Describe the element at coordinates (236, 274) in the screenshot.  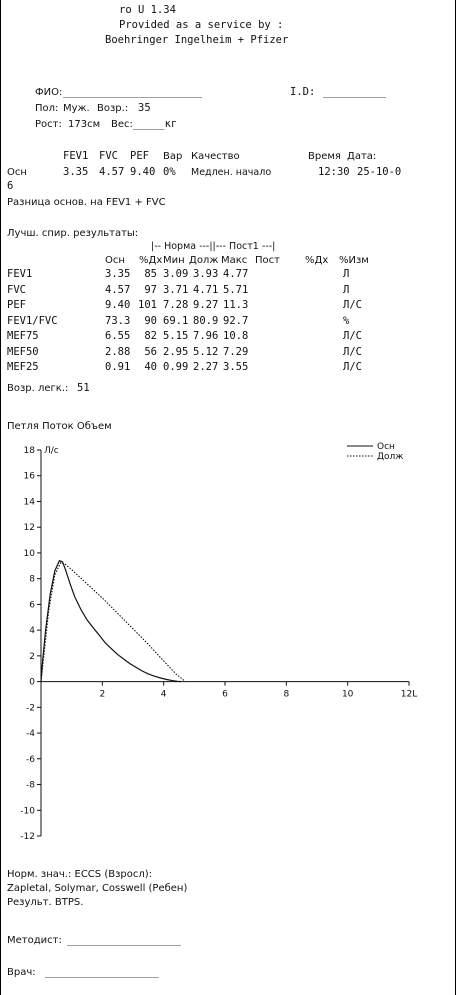
I see `results-cell-max: 4.77` at that location.